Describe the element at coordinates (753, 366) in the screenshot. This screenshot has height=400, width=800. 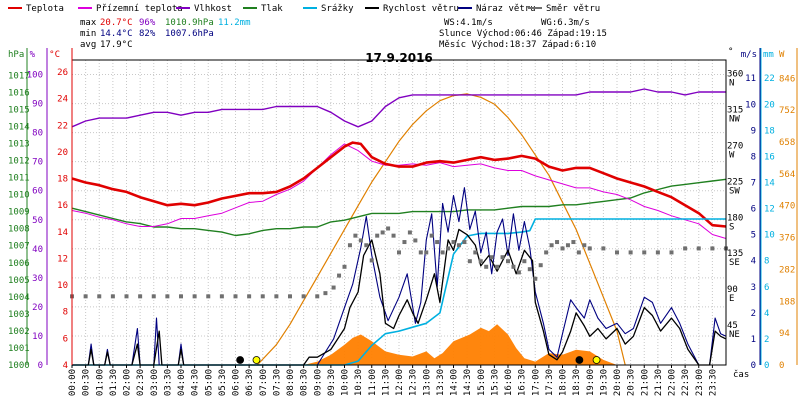
I see `axis-ms-tick-label: 0` at that location.